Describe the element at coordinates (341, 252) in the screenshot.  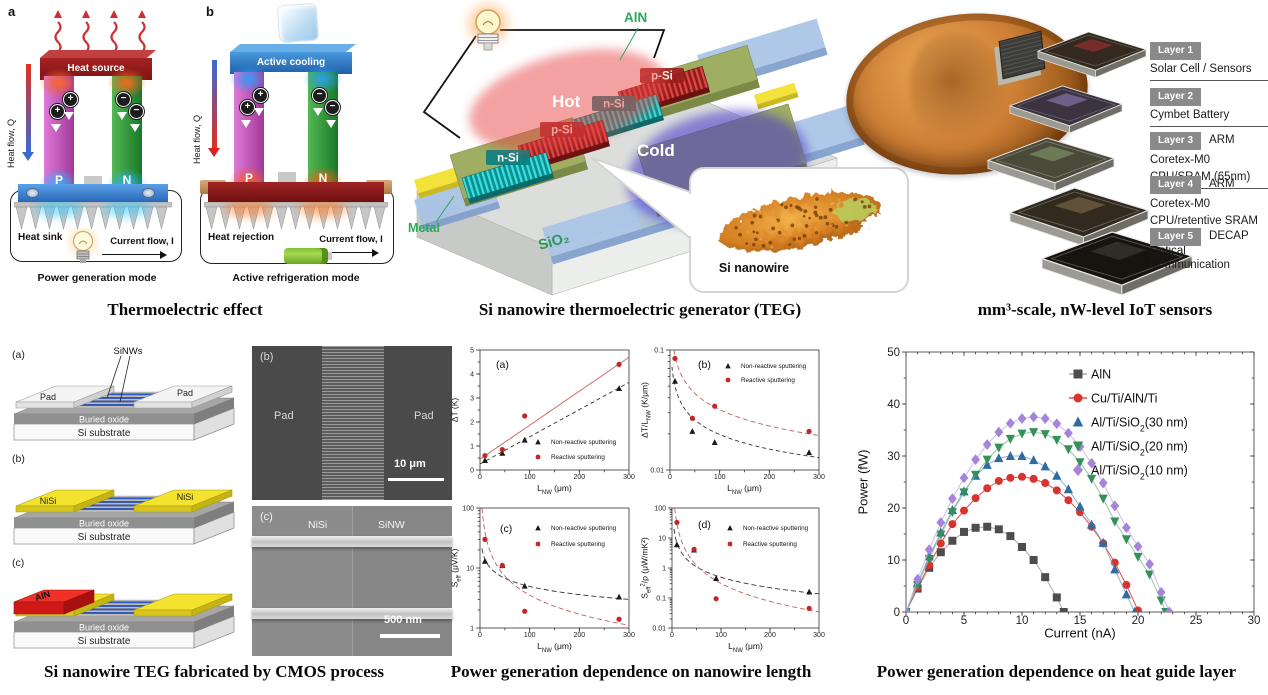
I see `current-arrow` at that location.